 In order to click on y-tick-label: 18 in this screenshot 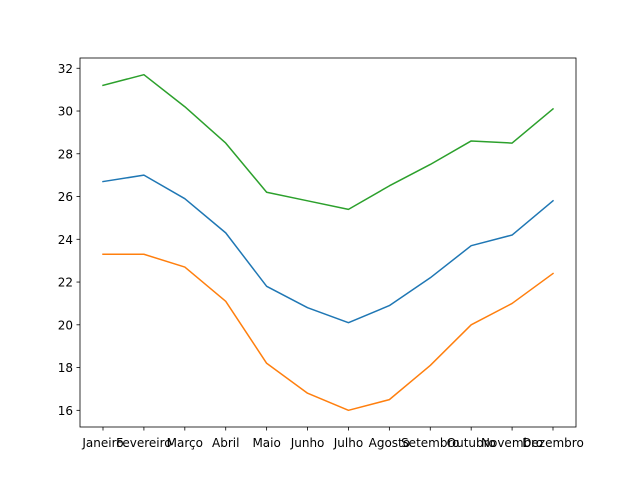, I will do `click(65, 368)`.